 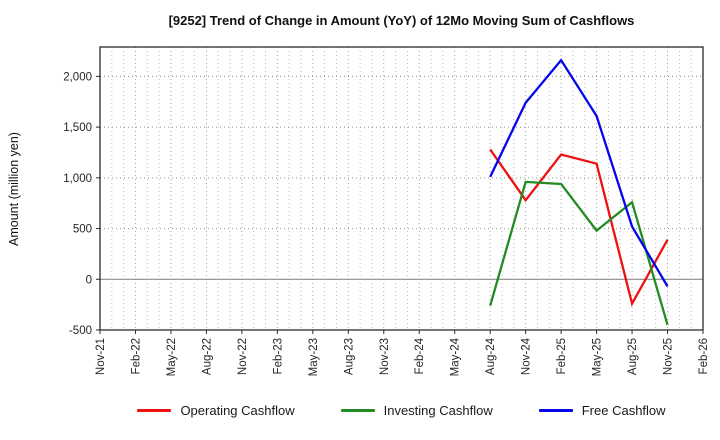 What do you see at coordinates (314, 357) in the screenshot?
I see `x-tick-label: May-23` at bounding box center [314, 357].